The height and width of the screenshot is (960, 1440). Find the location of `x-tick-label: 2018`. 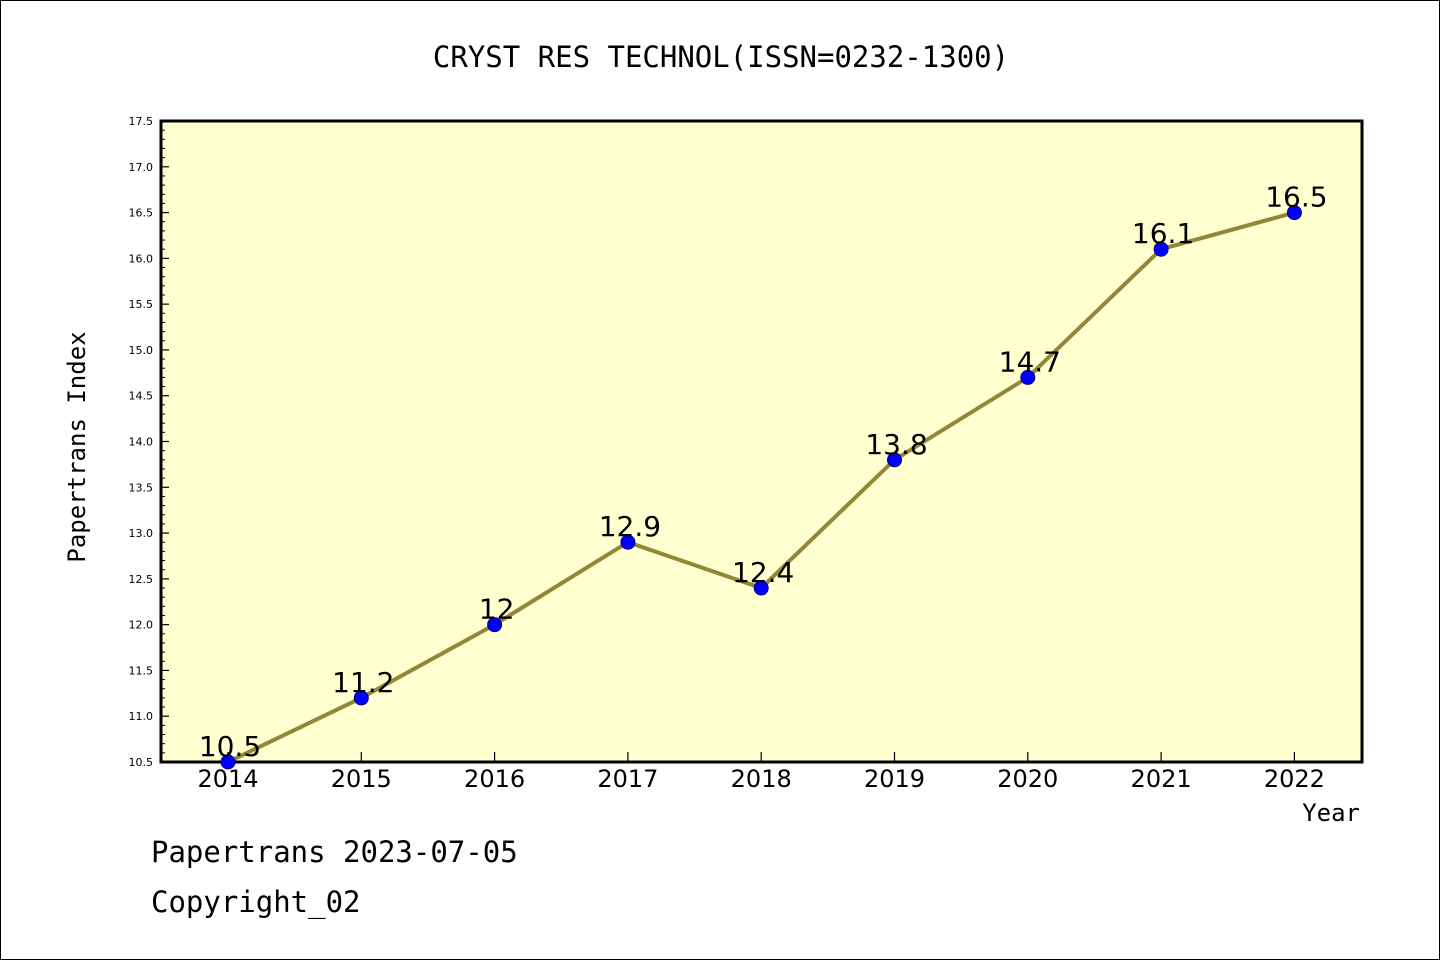

x-tick-label: 2018 is located at coordinates (761, 779).